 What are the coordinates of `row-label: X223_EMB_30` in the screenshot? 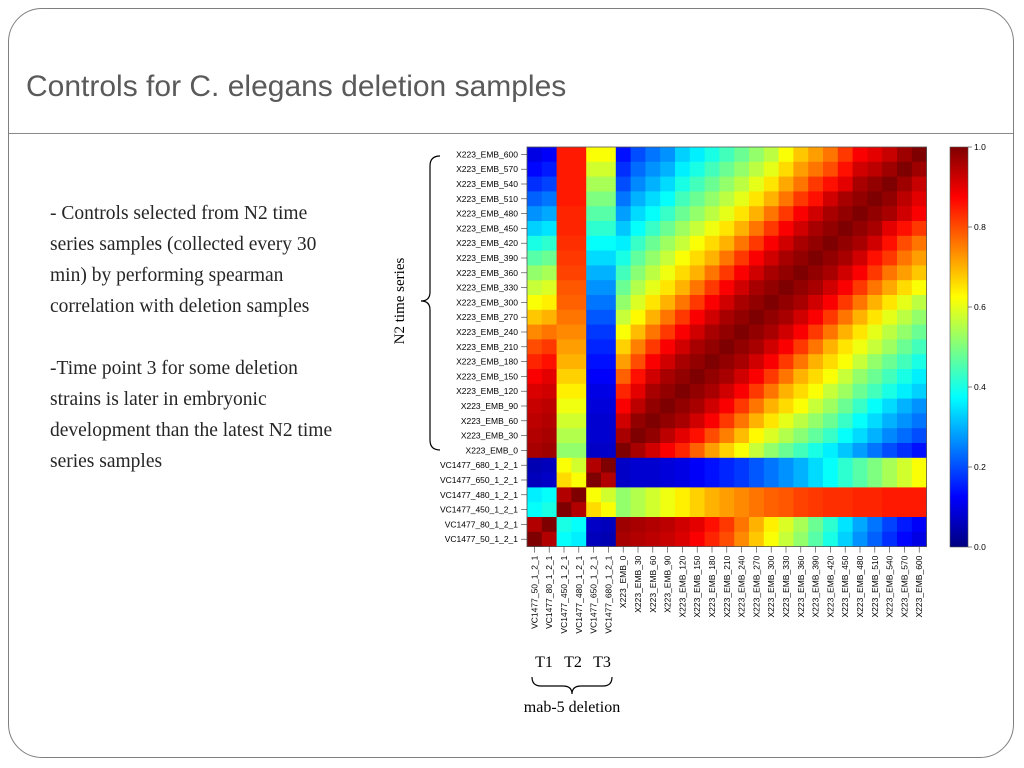 It's located at (489, 436).